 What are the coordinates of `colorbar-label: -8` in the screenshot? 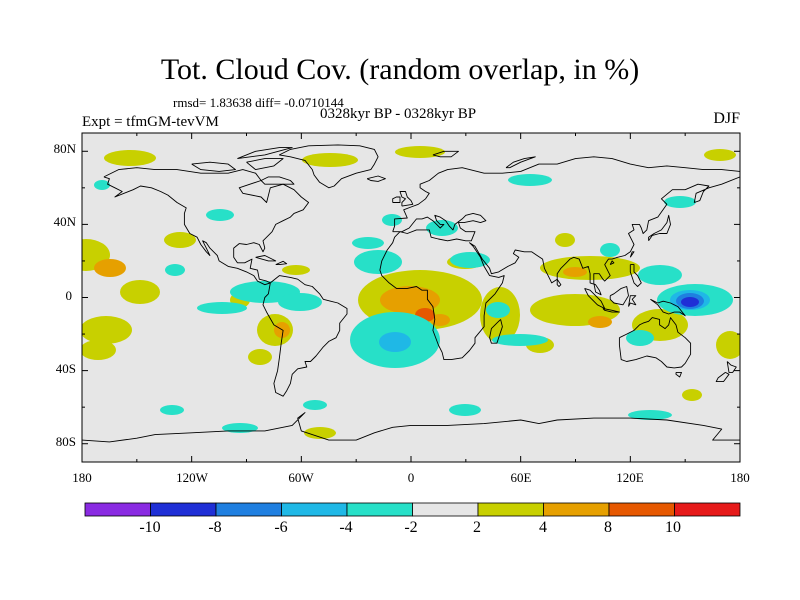 It's located at (214, 527).